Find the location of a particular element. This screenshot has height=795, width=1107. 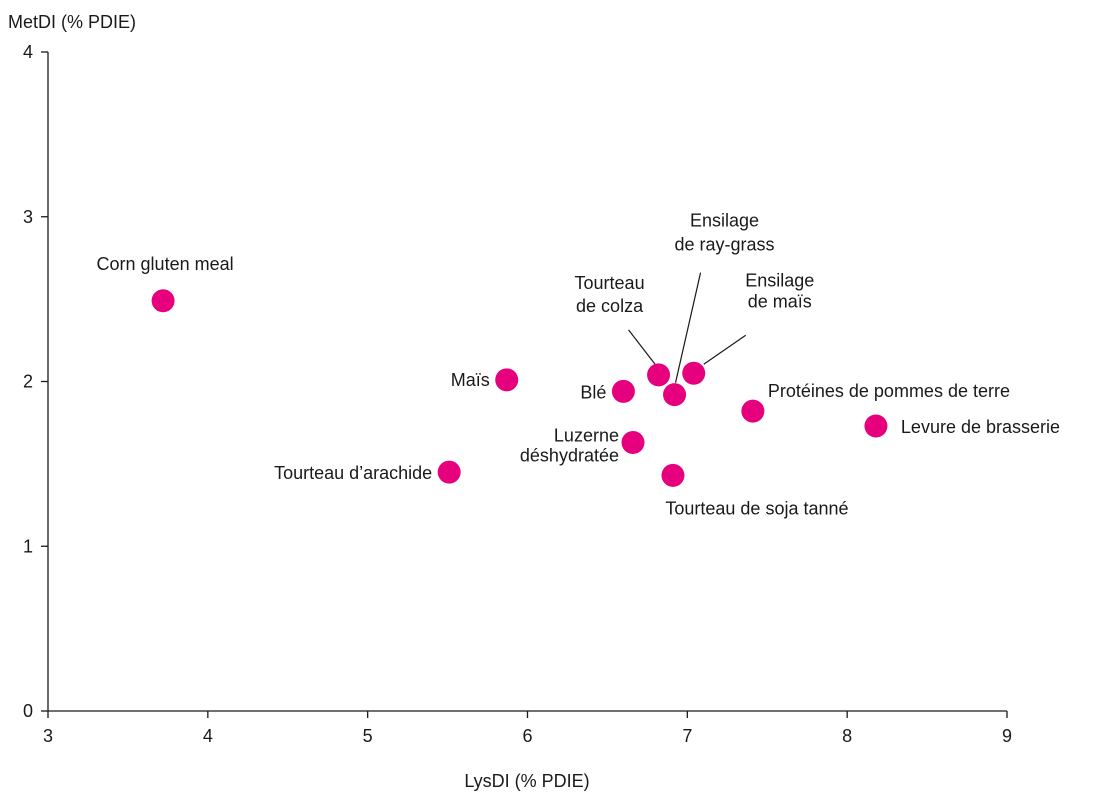

point-label-line: de colza is located at coordinates (610, 306).